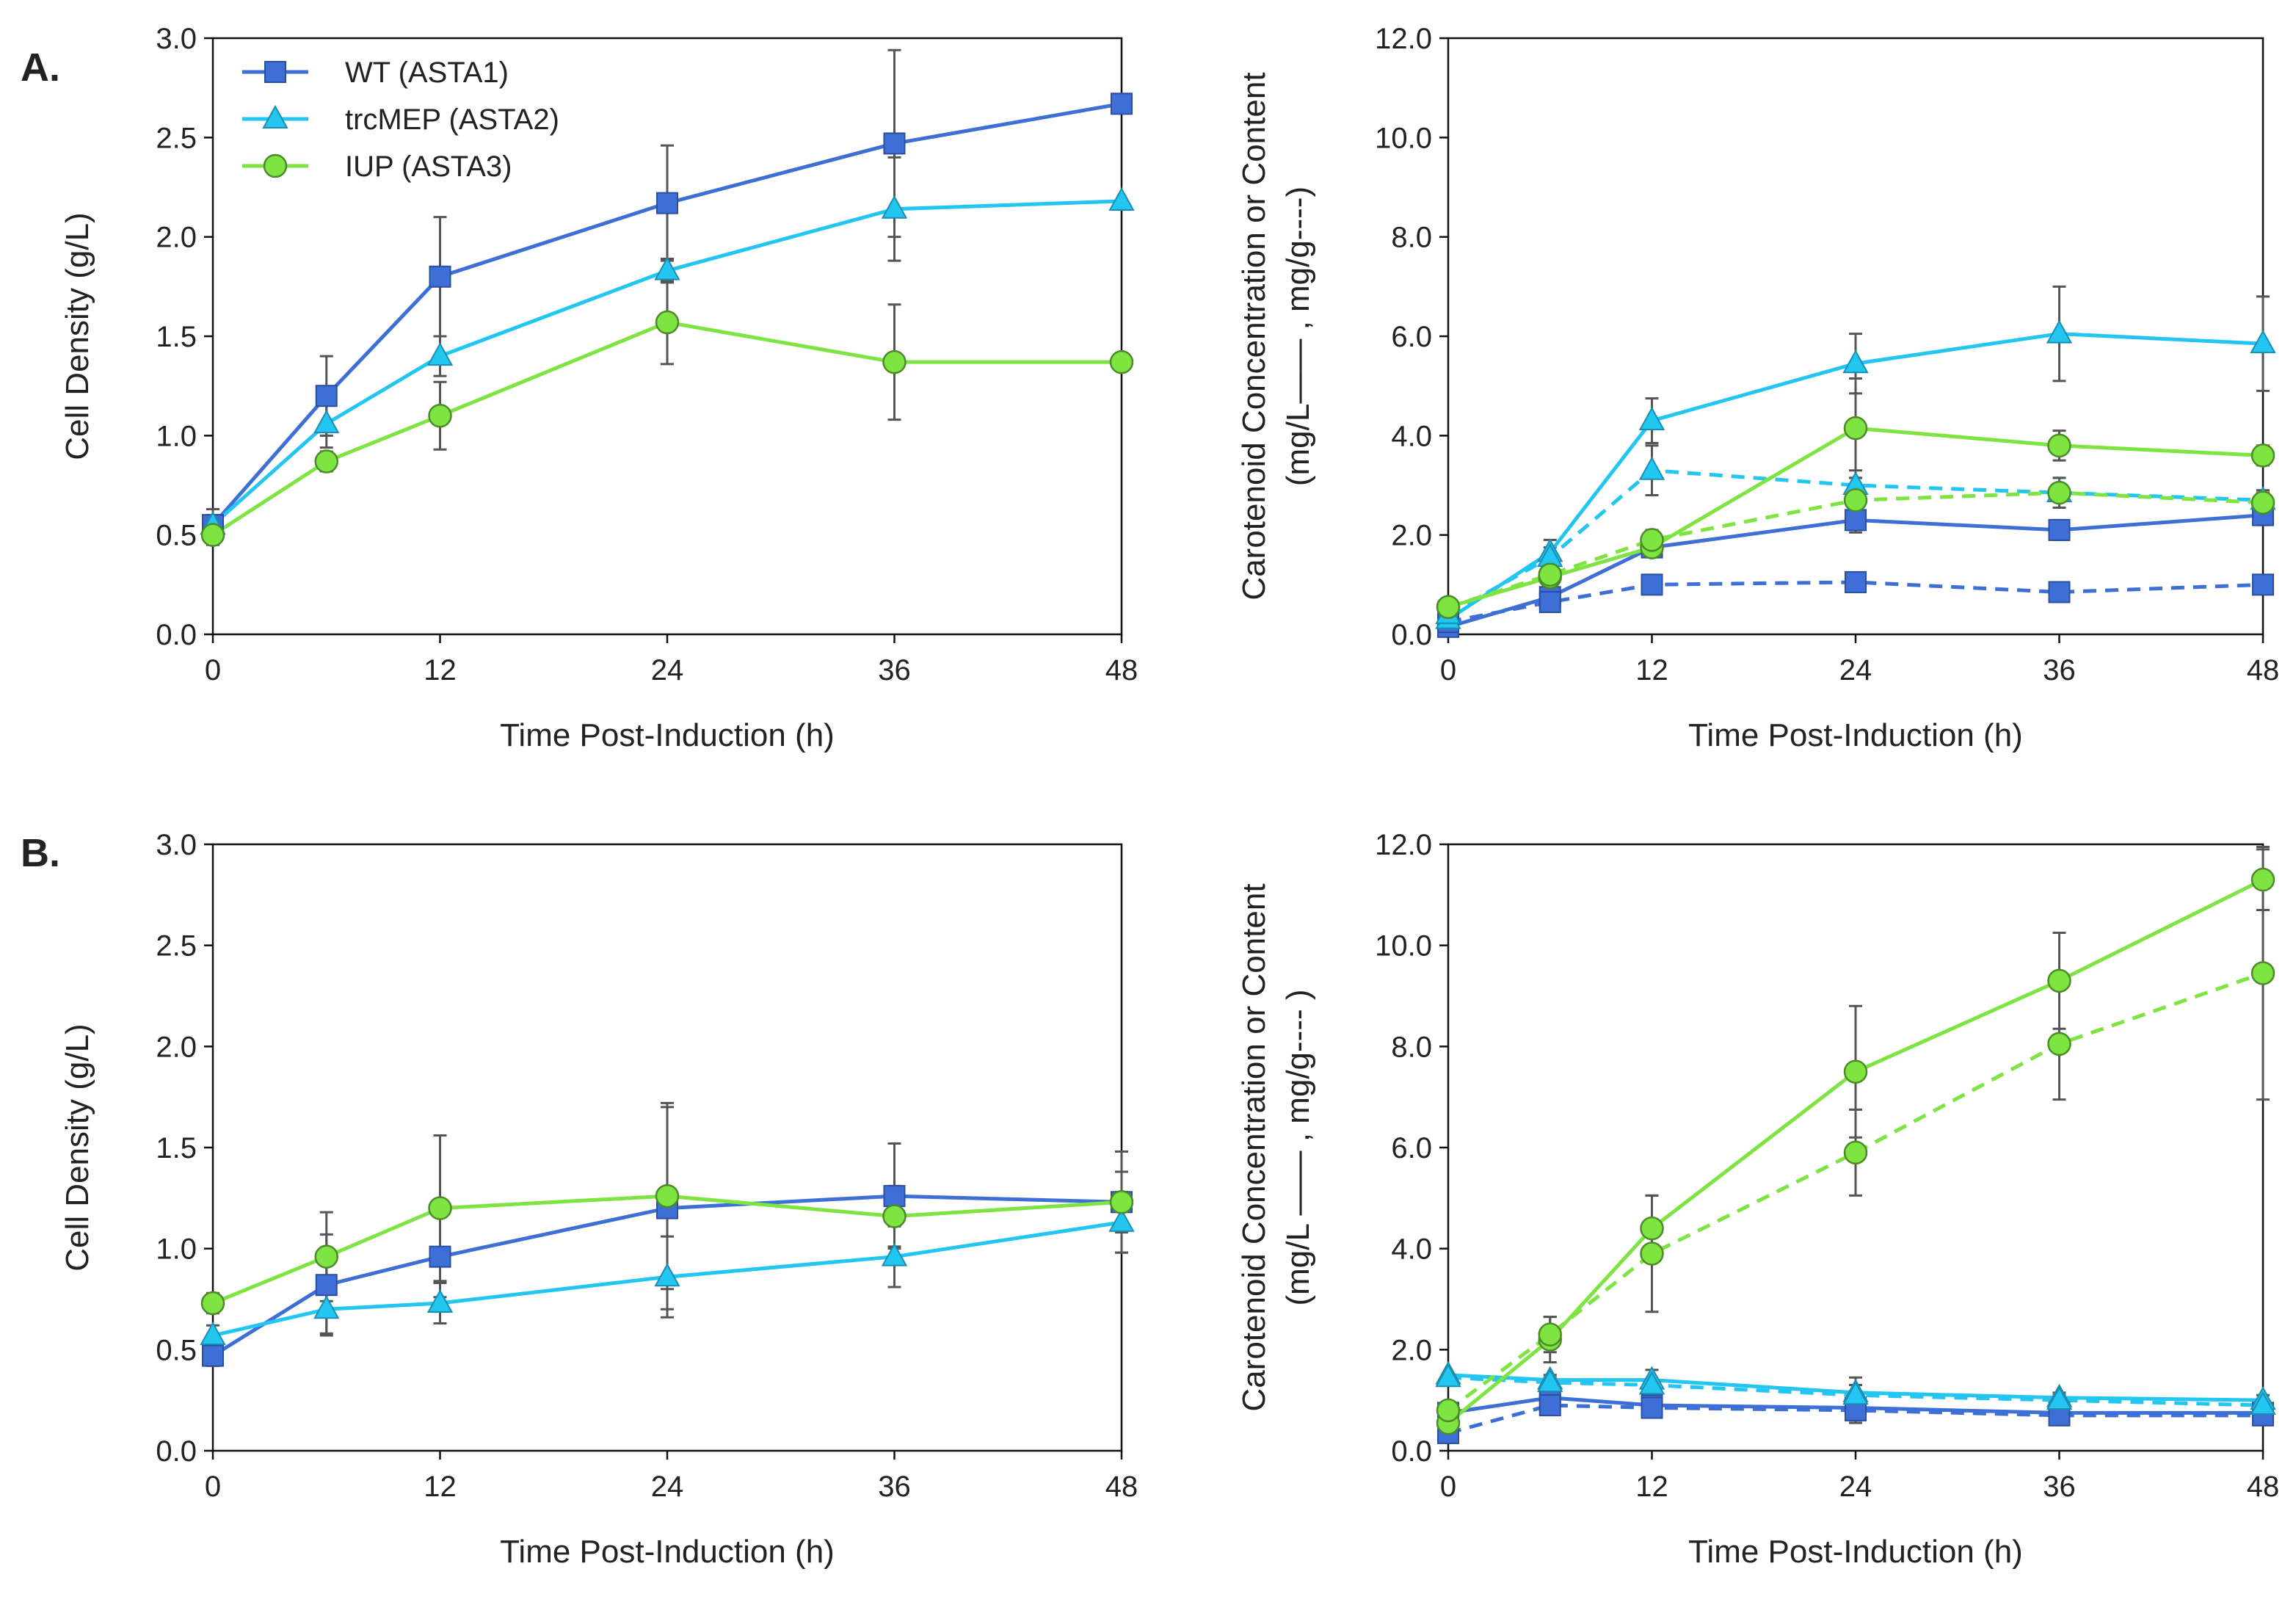 The image size is (2296, 1602). Describe the element at coordinates (1298, 1147) in the screenshot. I see `y-axis-subtitle: (mg/L —— , mg/g---- )` at that location.